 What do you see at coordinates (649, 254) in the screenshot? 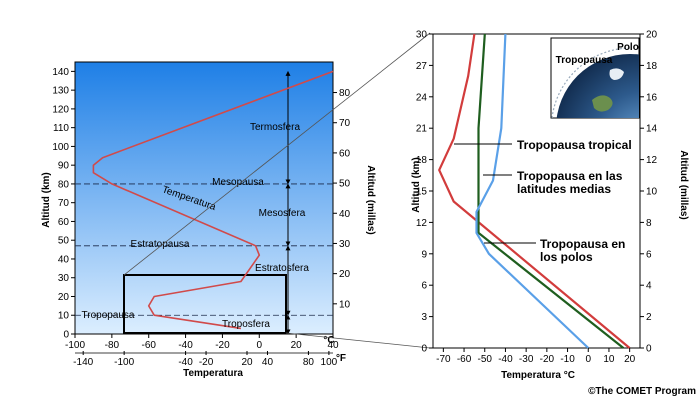
I see `rmi-tick-label: 6` at bounding box center [649, 254].